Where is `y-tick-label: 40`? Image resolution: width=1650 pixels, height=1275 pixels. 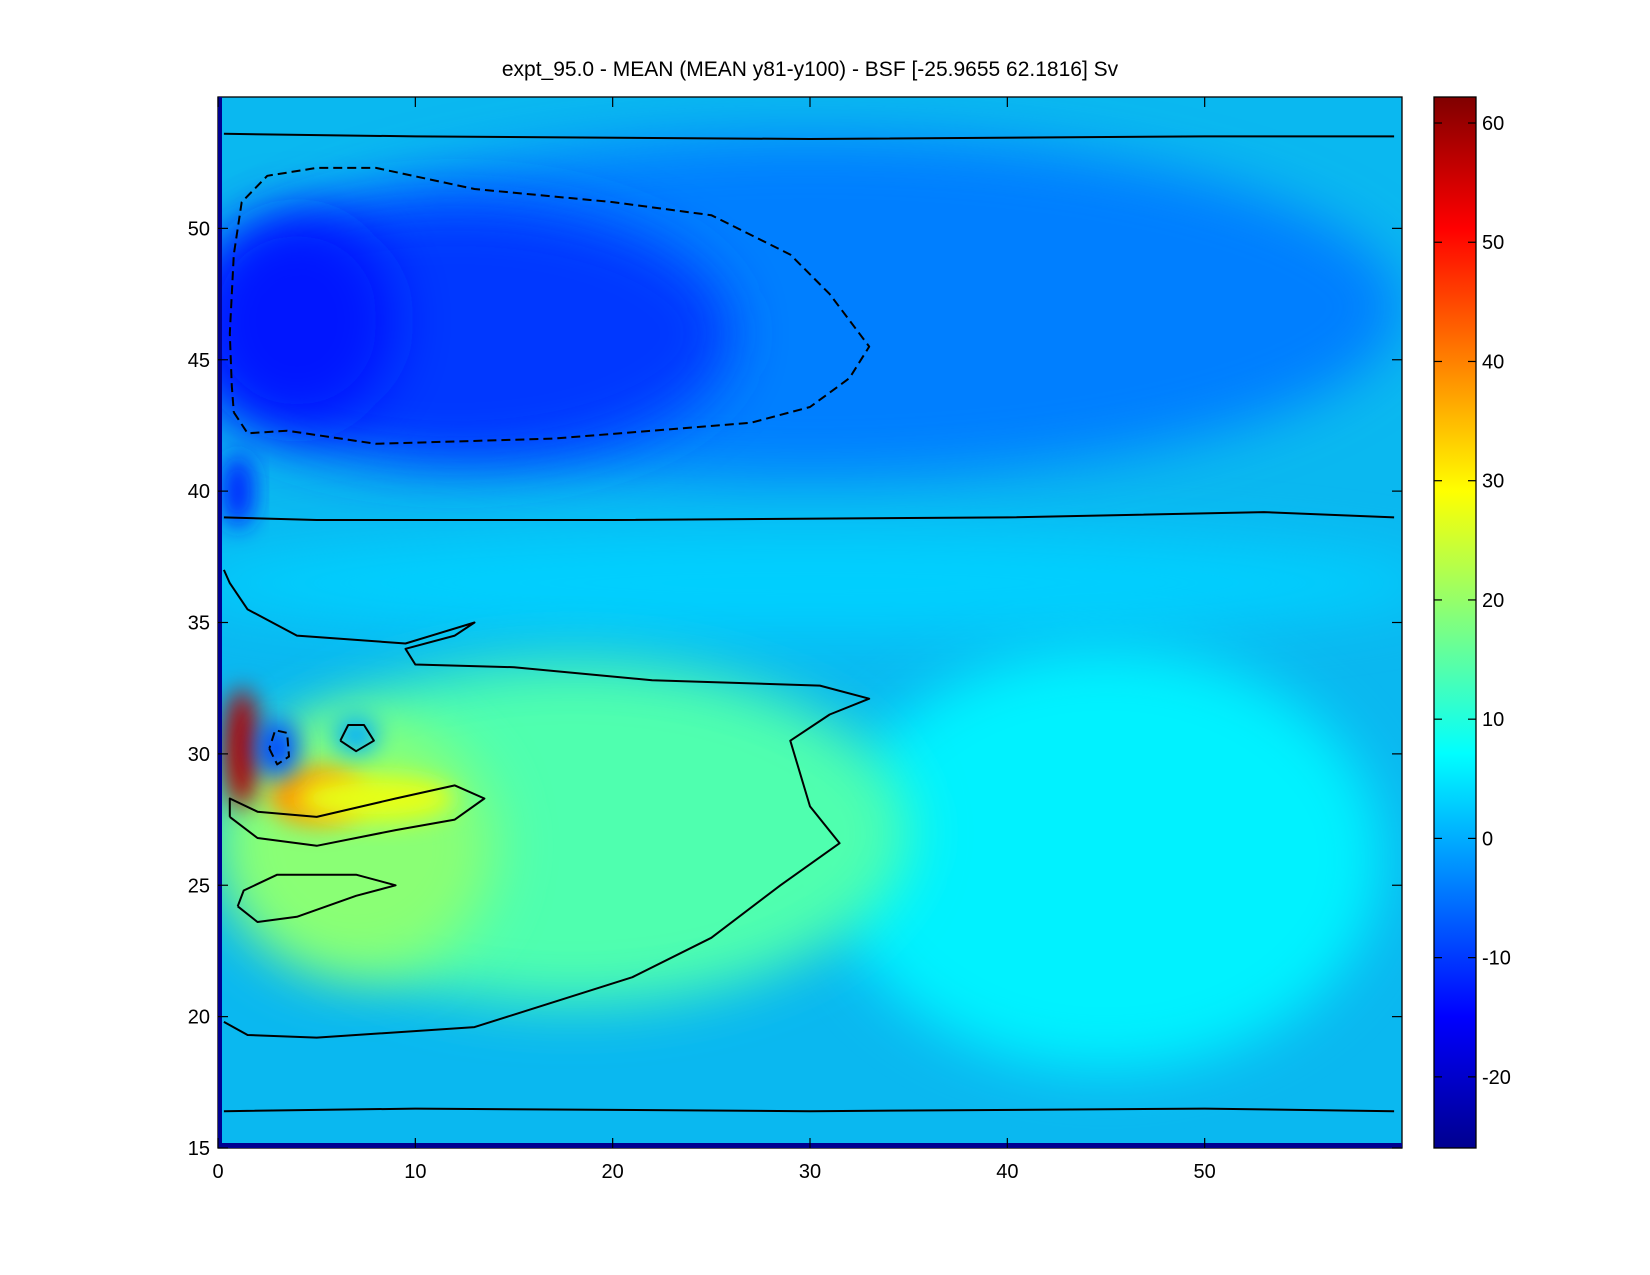 y-tick-label: 40 is located at coordinates (199, 492).